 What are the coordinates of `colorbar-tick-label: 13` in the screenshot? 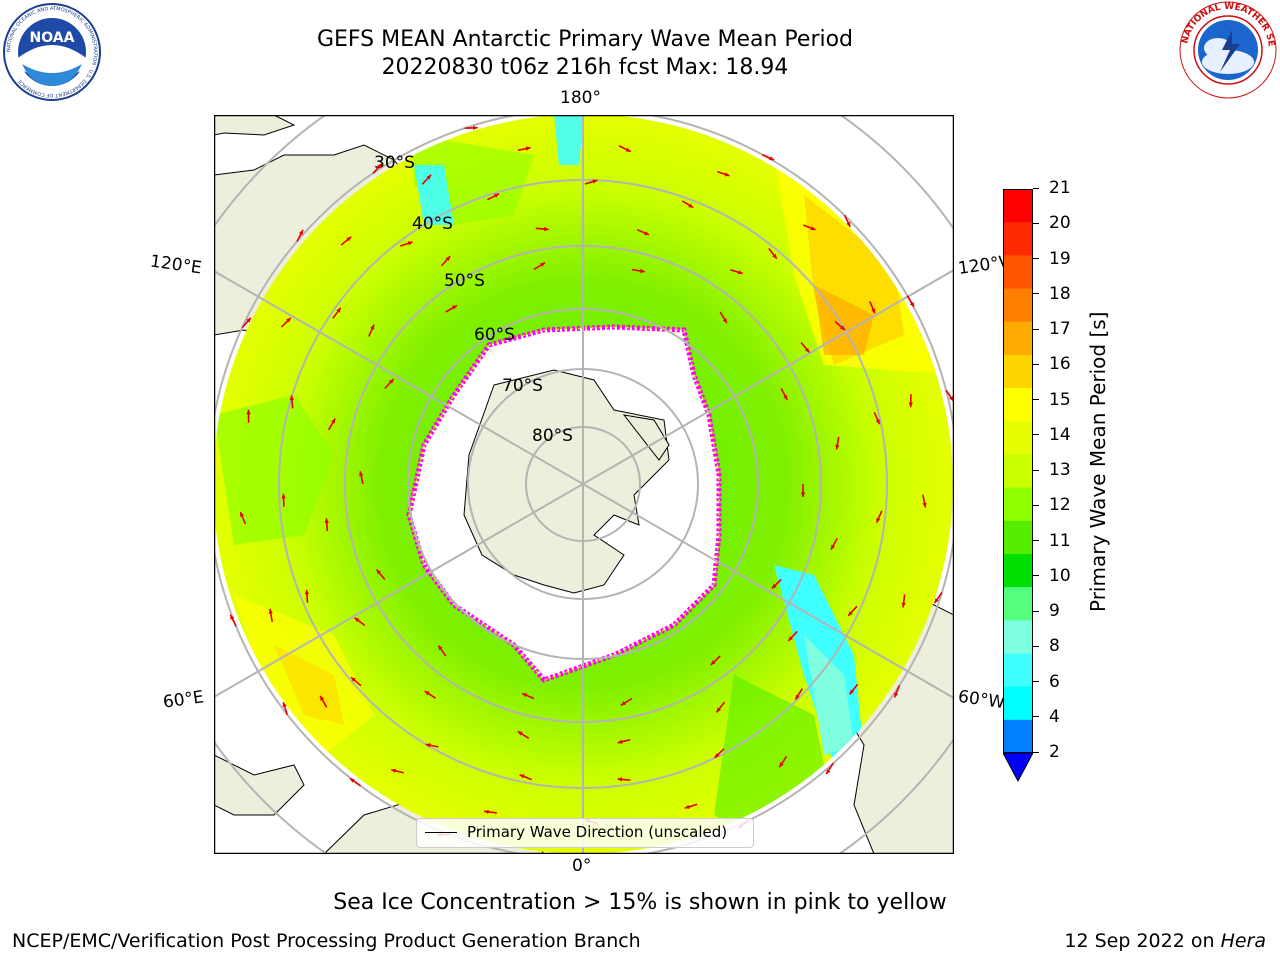 It's located at (1052, 470).